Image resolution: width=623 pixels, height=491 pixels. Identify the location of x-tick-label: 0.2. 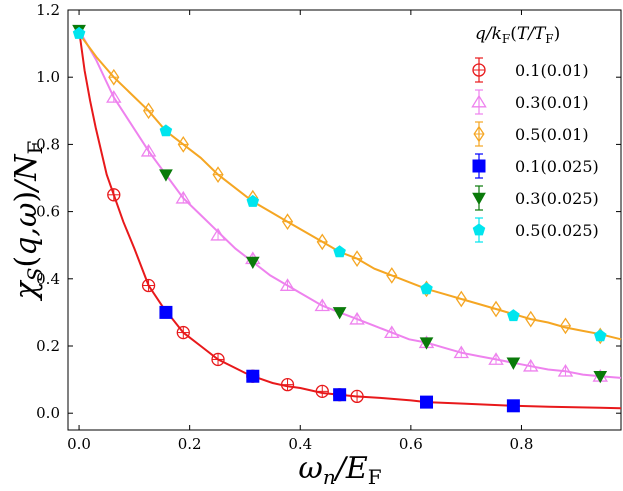
(190, 444).